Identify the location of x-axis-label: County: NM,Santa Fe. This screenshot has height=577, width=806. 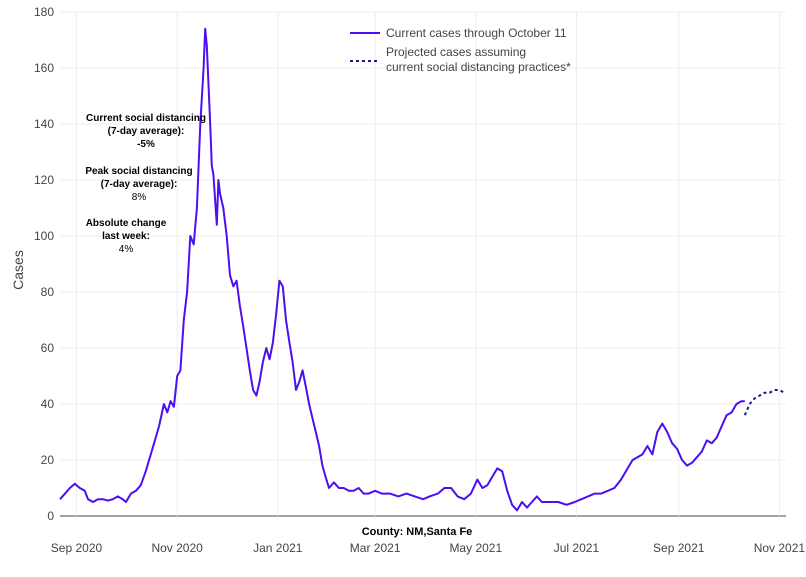
(417, 532).